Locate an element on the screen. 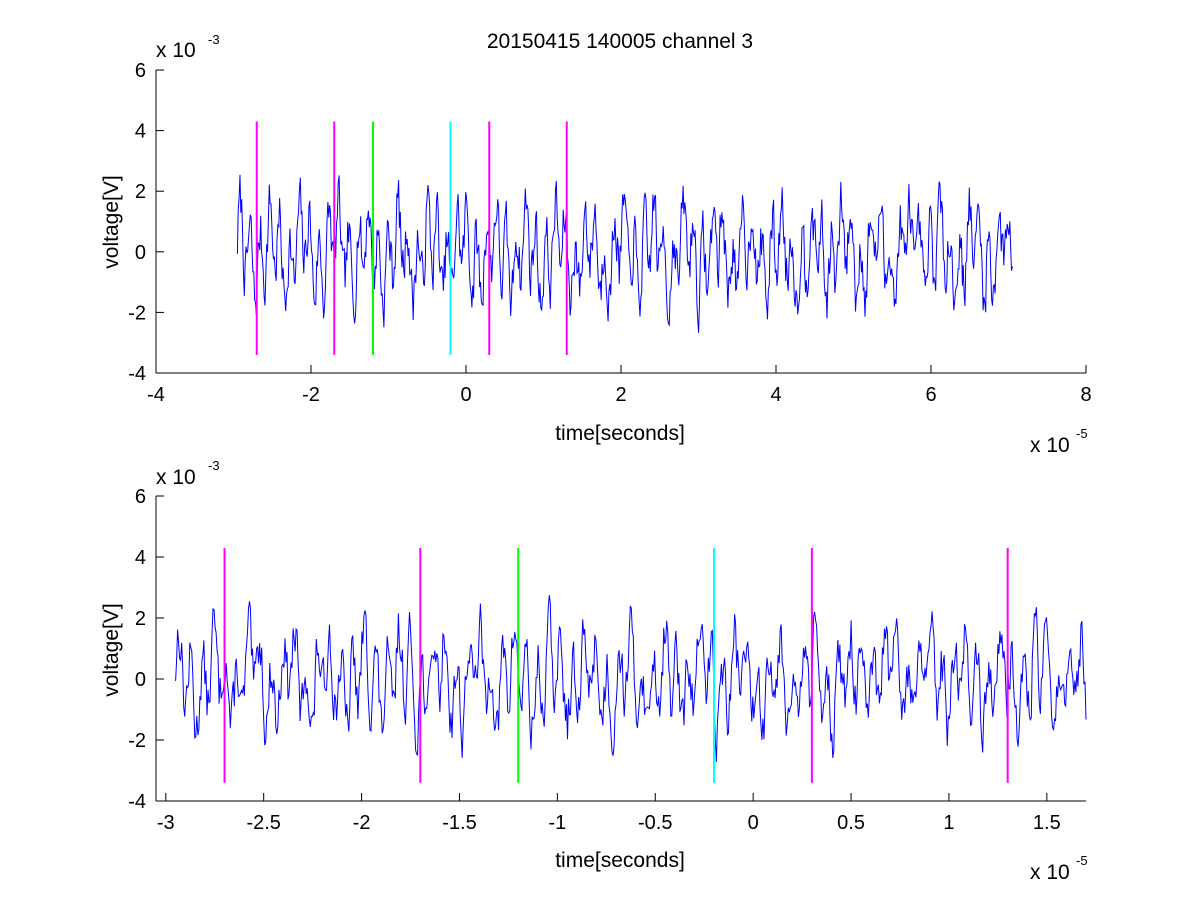 This screenshot has height=901, width=1200. top-x-tick-label: 4 is located at coordinates (775, 395).